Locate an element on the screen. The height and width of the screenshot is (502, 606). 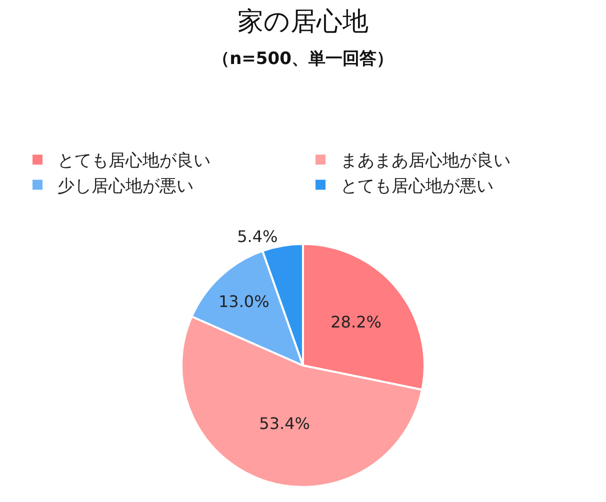
legend-label: とても居心地が悪い is located at coordinates (417, 186).